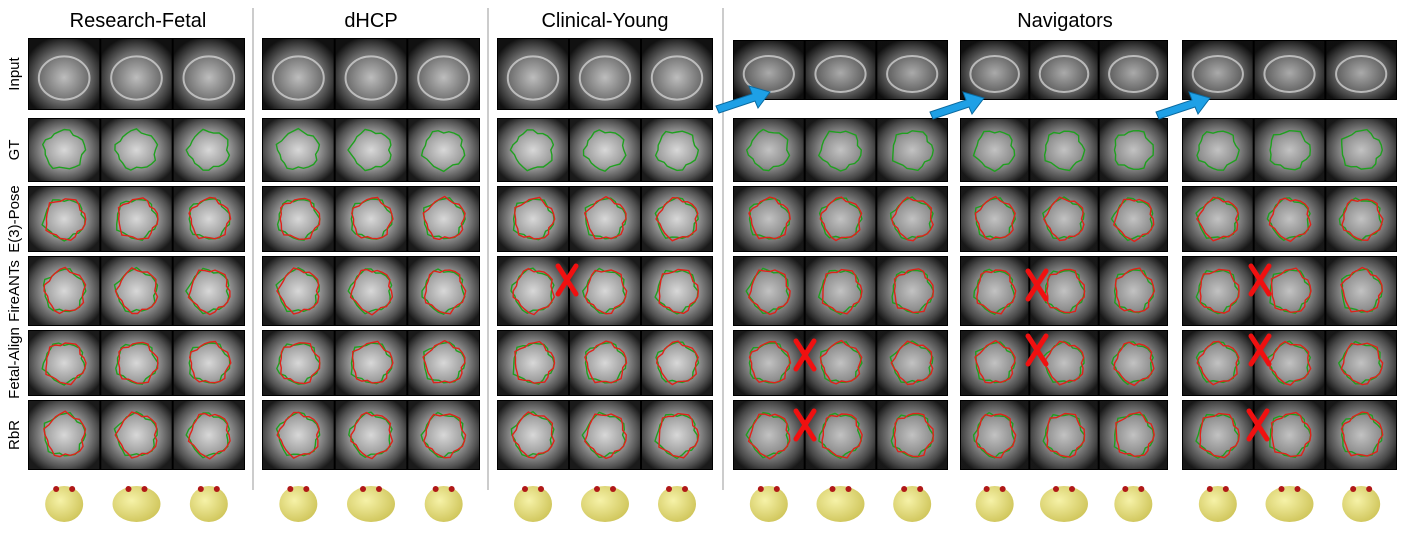 The height and width of the screenshot is (534, 1412). Describe the element at coordinates (14, 73) in the screenshot. I see `row-label: Input` at that location.